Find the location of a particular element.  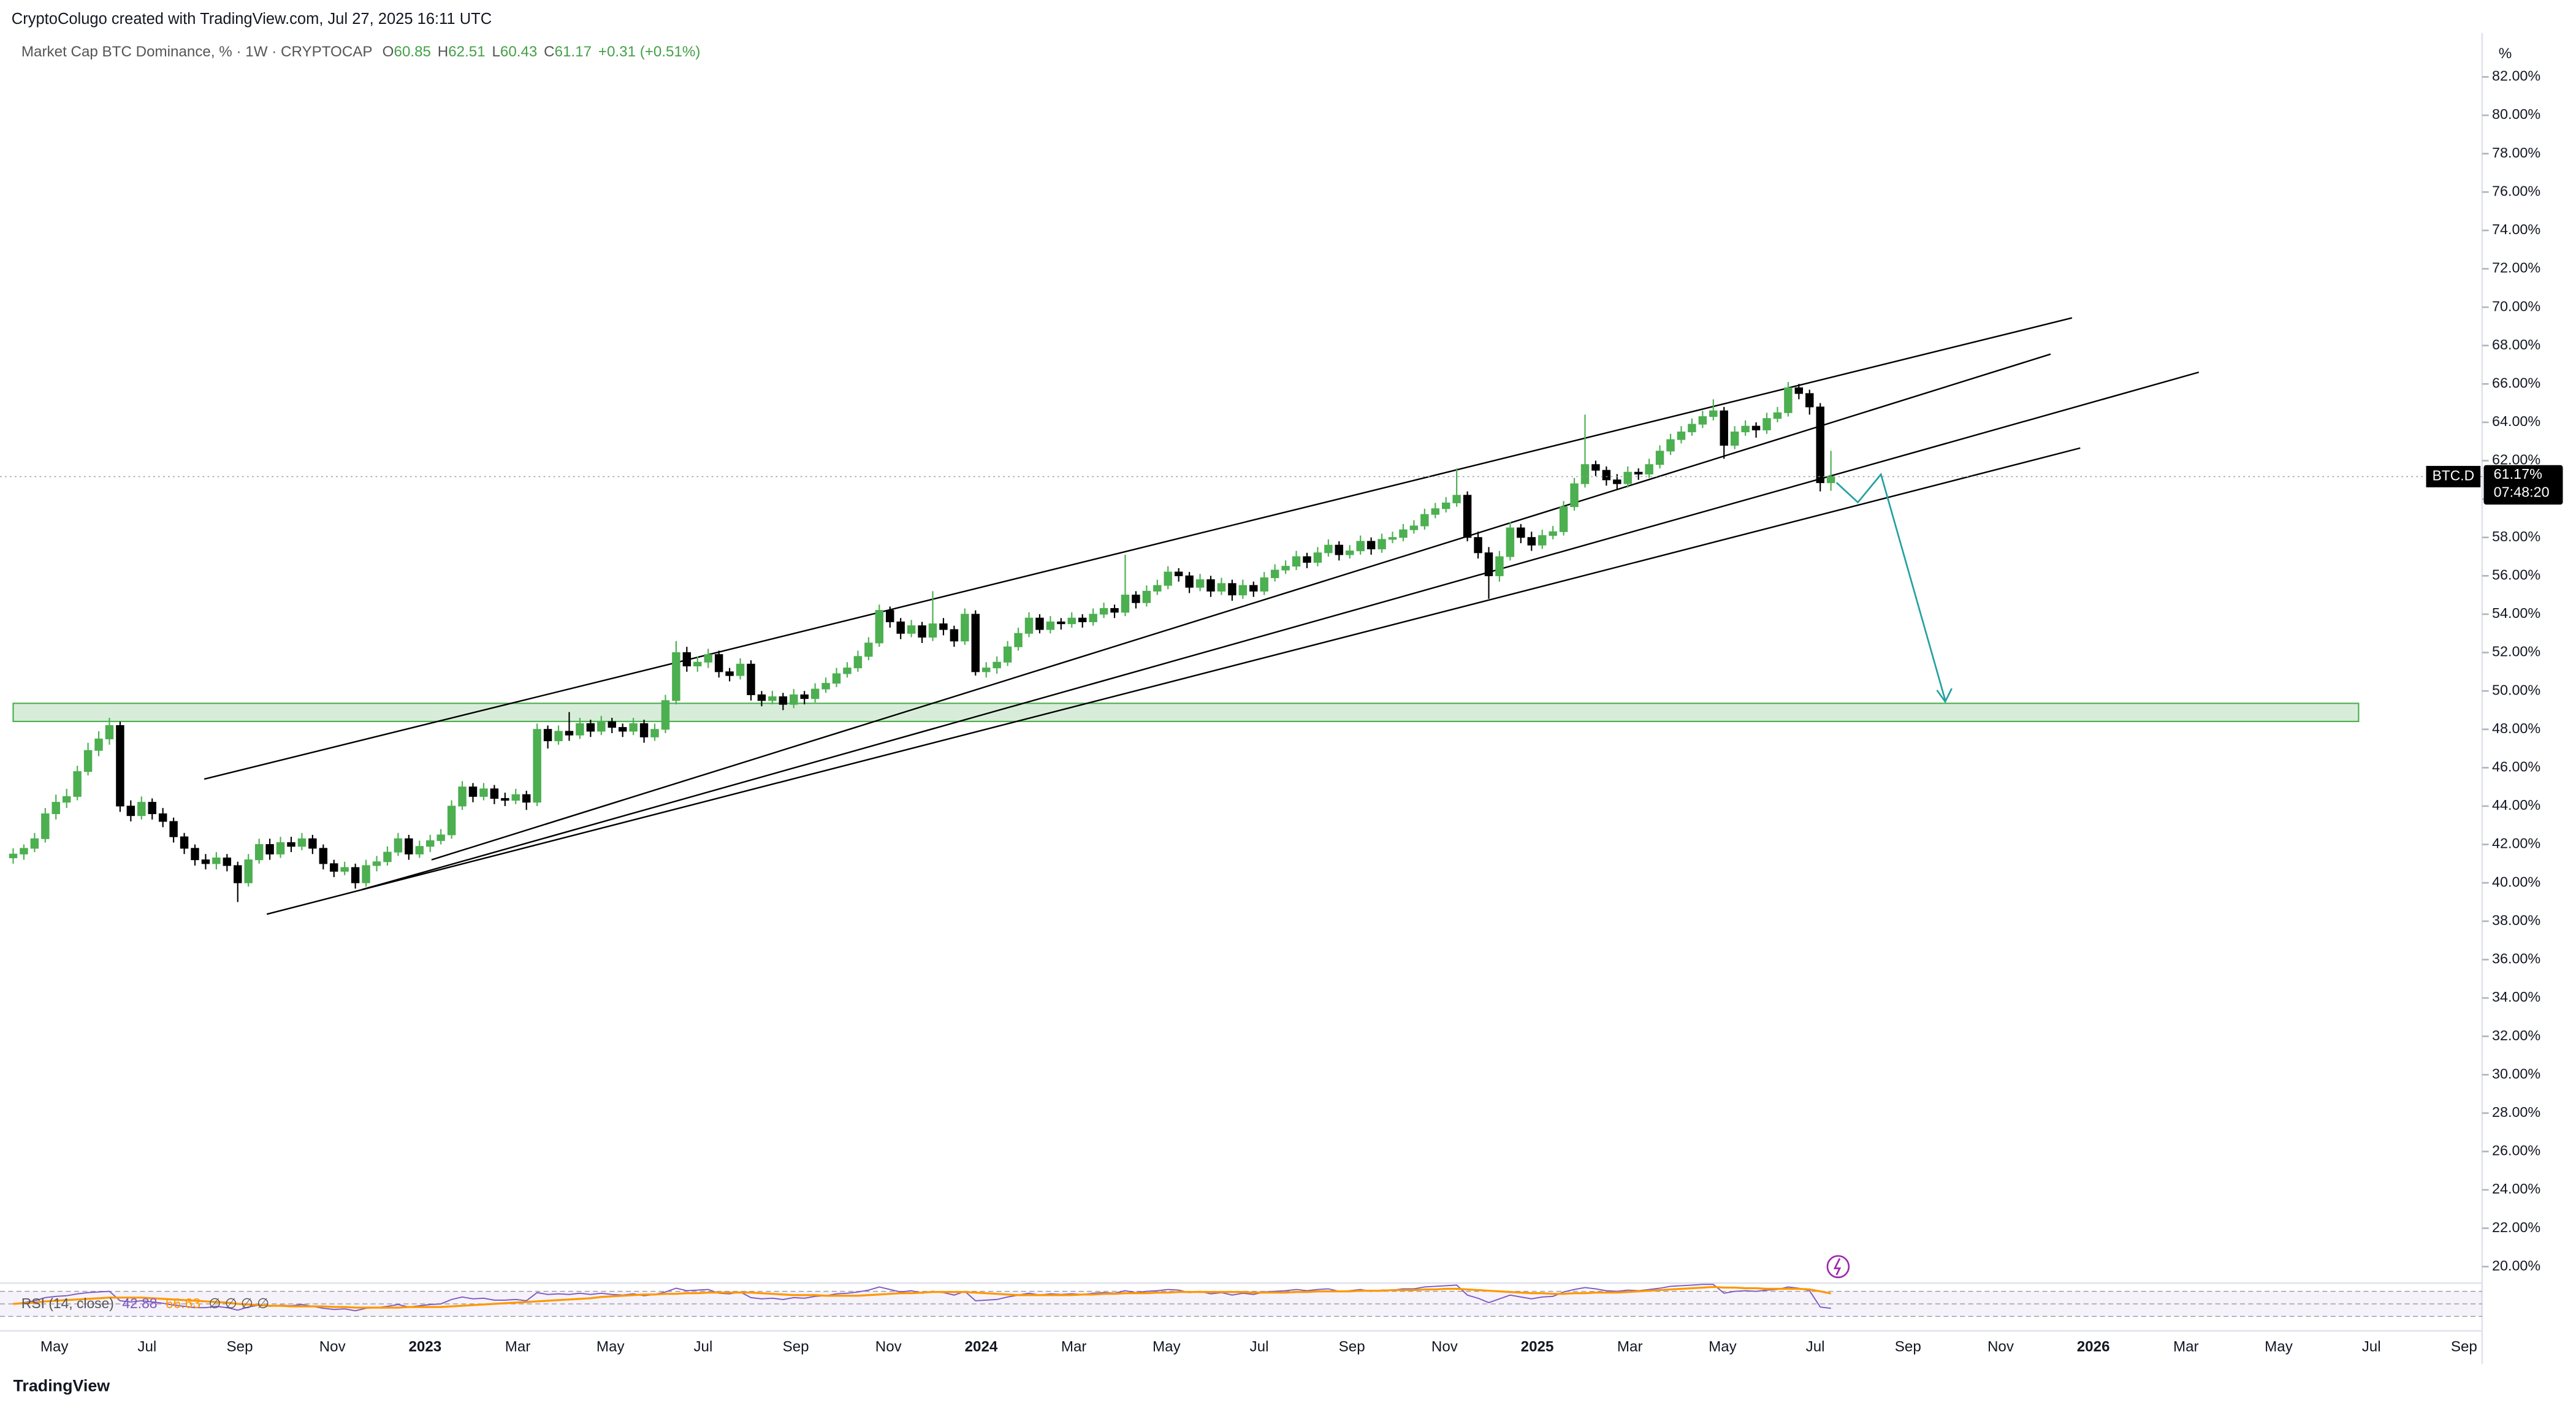

price-unit: % is located at coordinates (2505, 53).